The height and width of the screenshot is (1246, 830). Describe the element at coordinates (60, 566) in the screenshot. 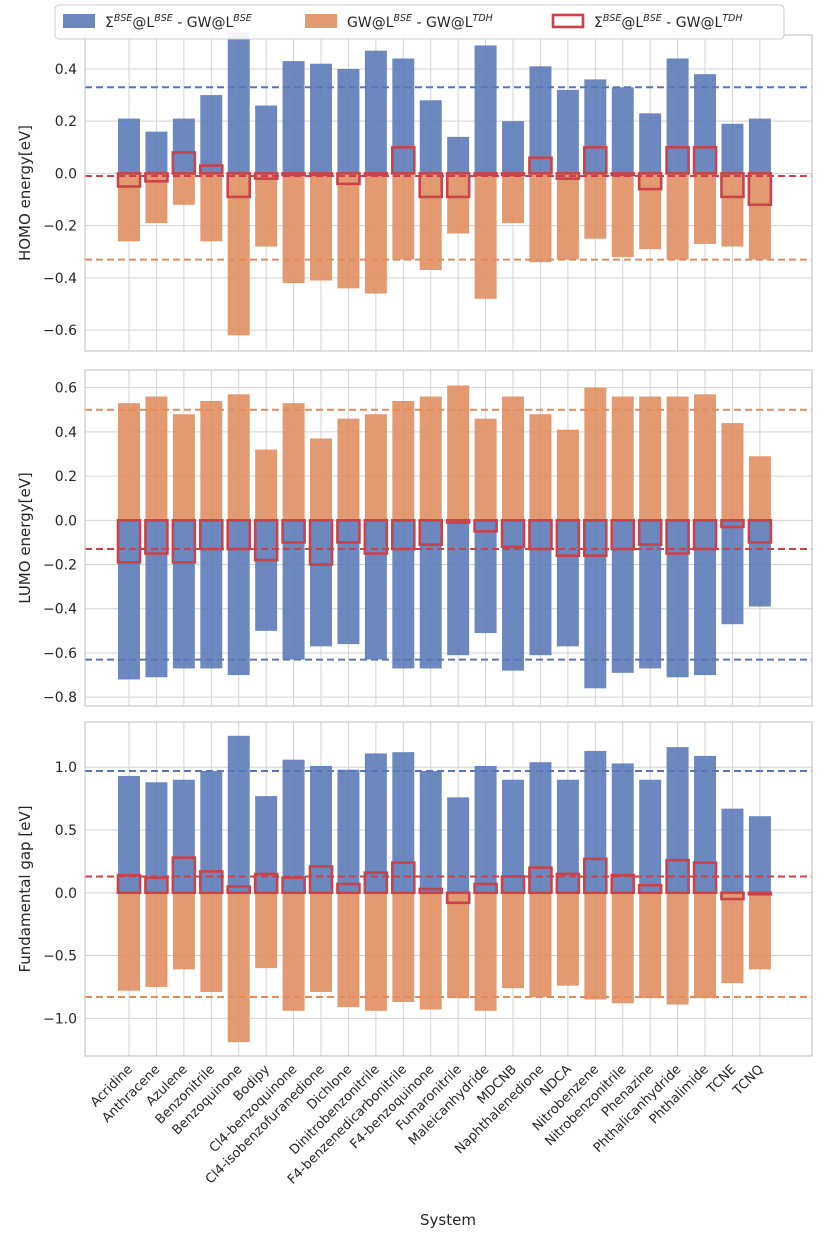

I see `y-tick-label: −0.2` at that location.